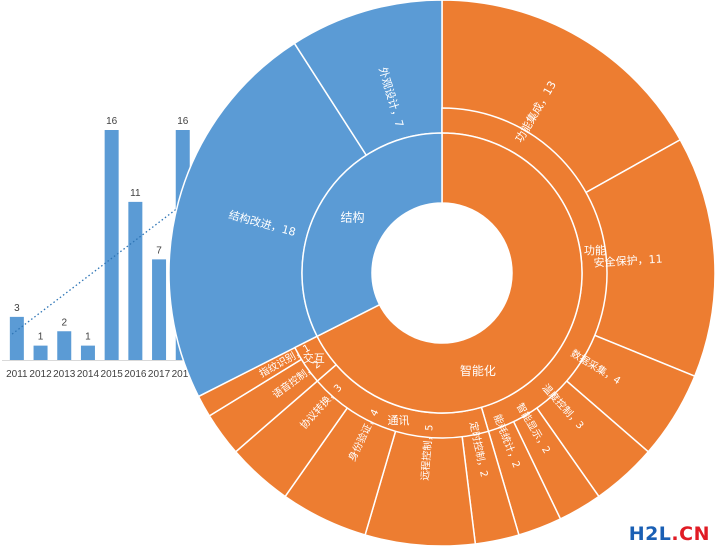 This screenshot has width=720, height=555. What do you see at coordinates (159, 309) in the screenshot?
I see `bar-2017` at bounding box center [159, 309].